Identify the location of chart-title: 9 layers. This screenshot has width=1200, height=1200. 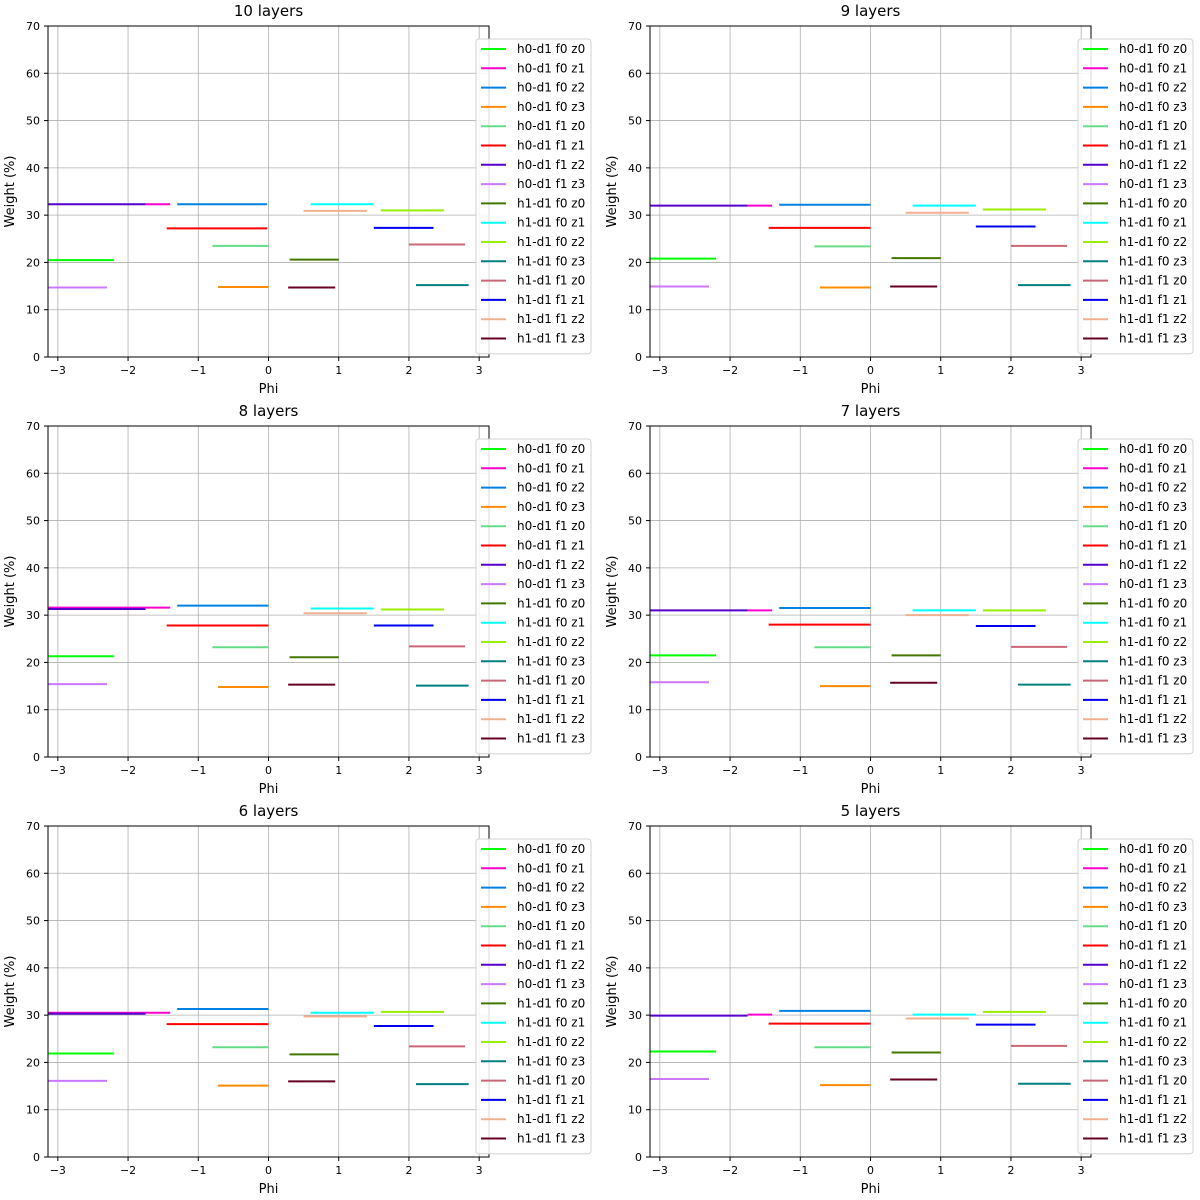
(871, 11).